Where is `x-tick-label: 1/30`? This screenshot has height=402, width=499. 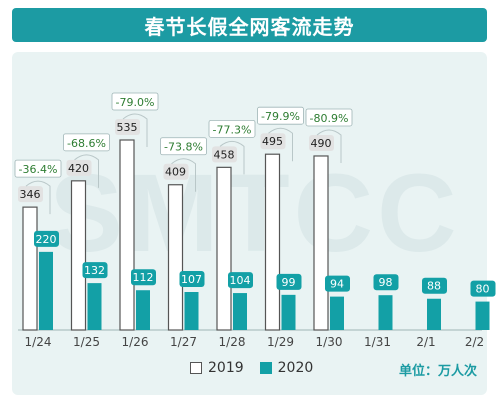
x-tick-label: 1/30 is located at coordinates (329, 342).